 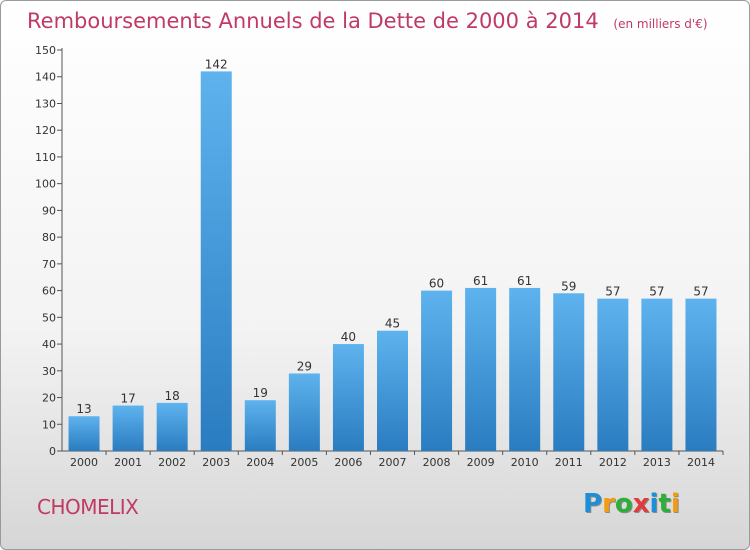 What do you see at coordinates (127, 399) in the screenshot?
I see `data-label-2001: 17` at bounding box center [127, 399].